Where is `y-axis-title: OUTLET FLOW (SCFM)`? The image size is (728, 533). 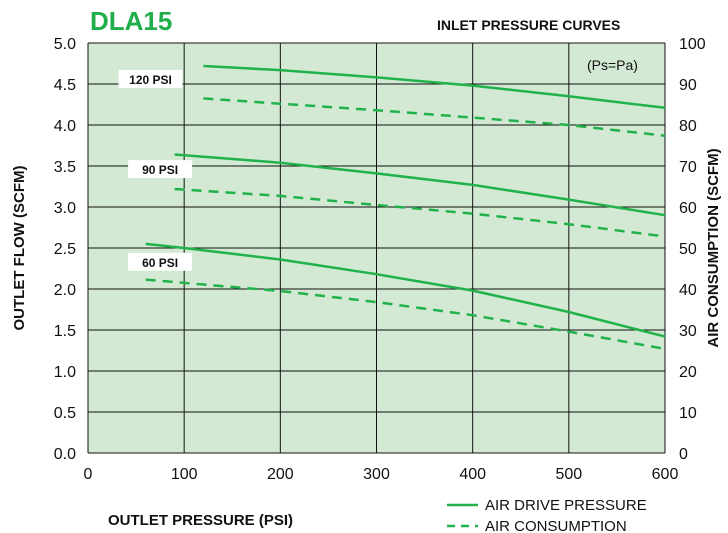
y-axis-title: OUTLET FLOW (SCFM) is located at coordinates (19, 248).